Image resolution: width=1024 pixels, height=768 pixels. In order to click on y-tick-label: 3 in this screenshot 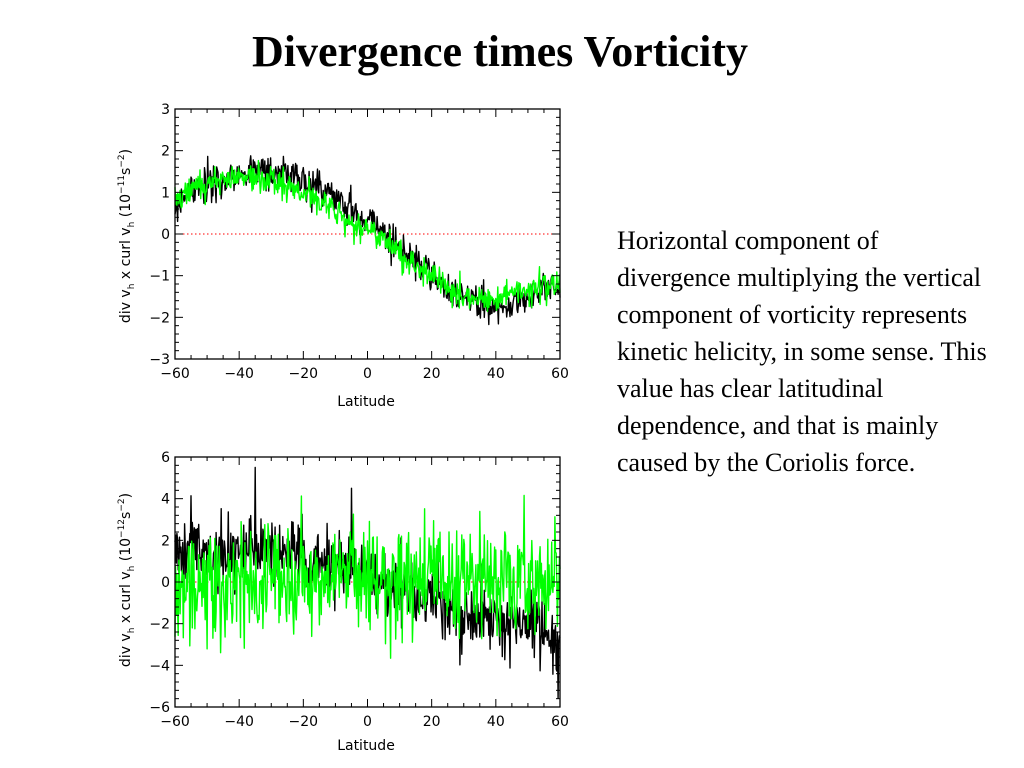, I will do `click(165, 110)`.